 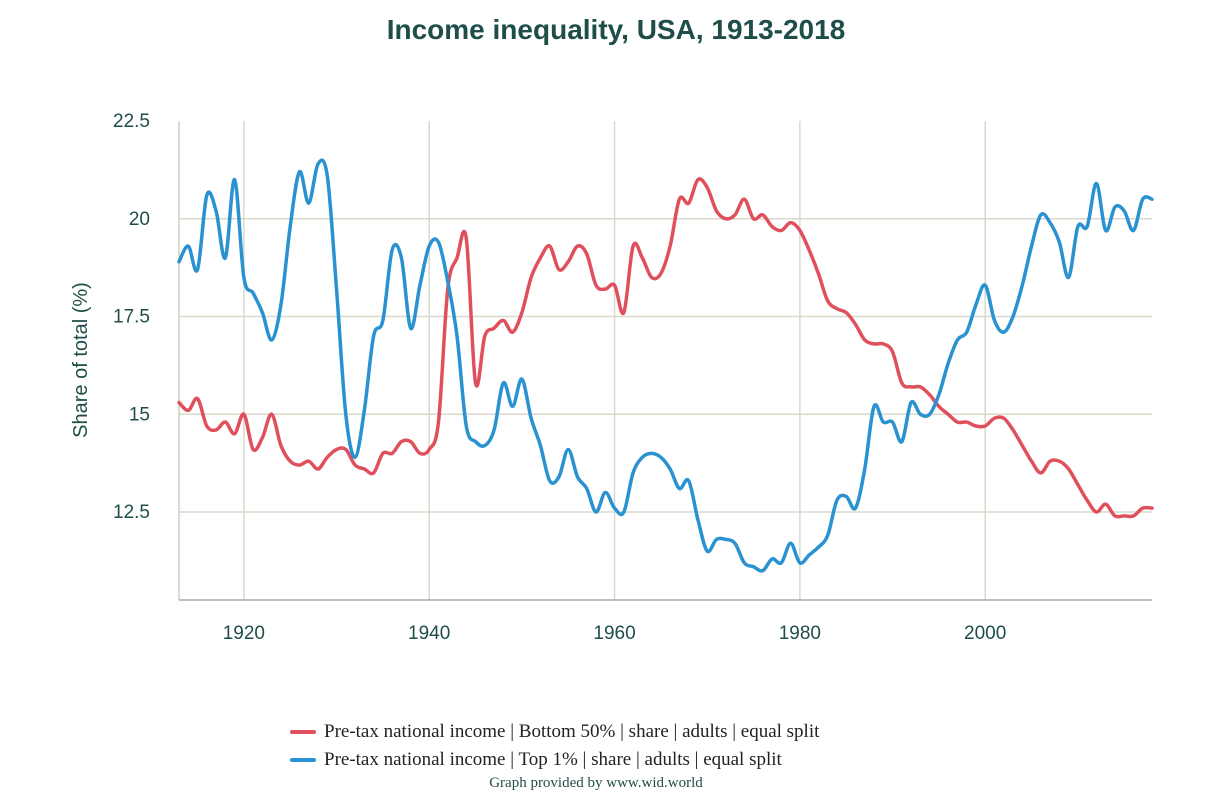 What do you see at coordinates (616, 29) in the screenshot?
I see `chart-title: Income inequality, USA, 1913-2018` at bounding box center [616, 29].